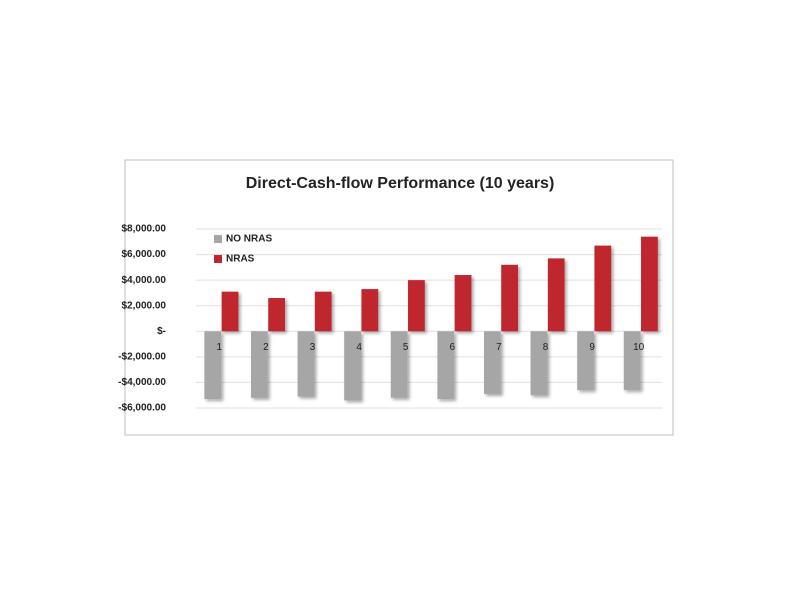 The image size is (800, 600). Describe the element at coordinates (639, 347) in the screenshot. I see `x-tick-label: 10` at that location.